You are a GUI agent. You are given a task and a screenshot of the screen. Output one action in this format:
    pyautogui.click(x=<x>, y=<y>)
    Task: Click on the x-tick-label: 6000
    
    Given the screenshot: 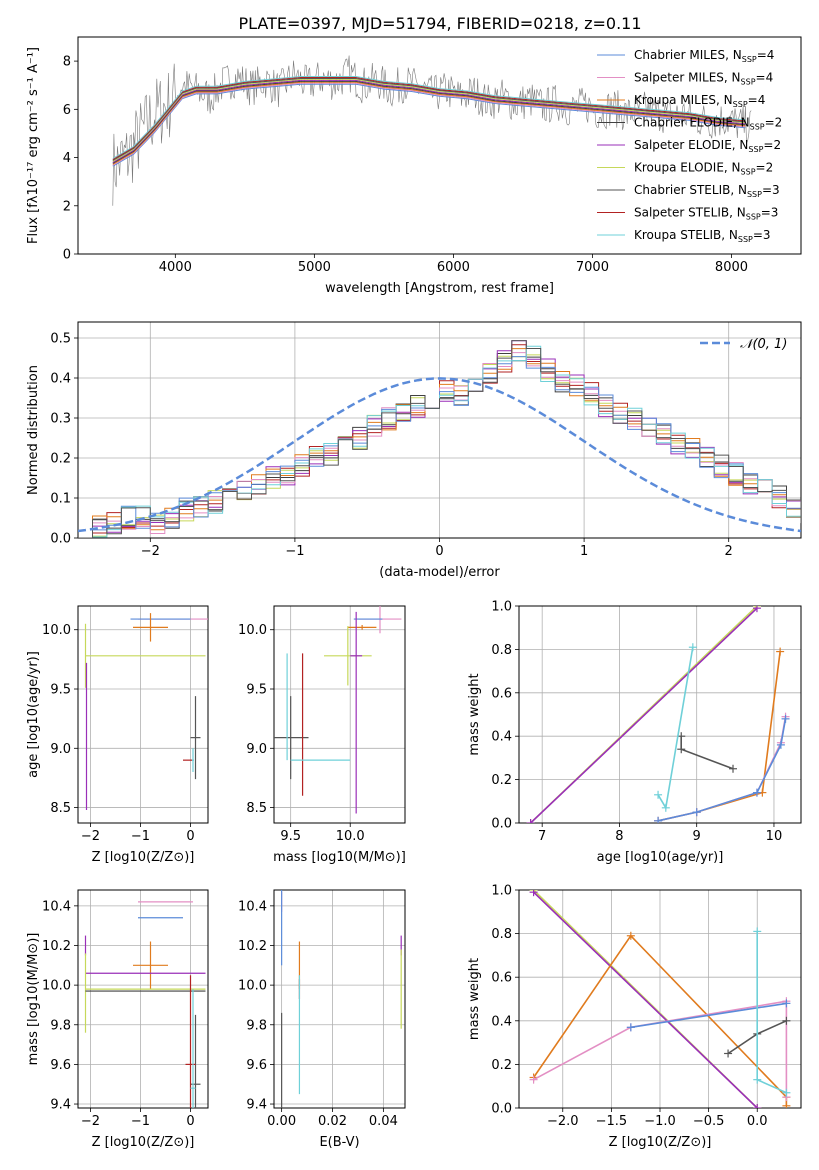 What is the action you would take?
    pyautogui.click(x=453, y=267)
    